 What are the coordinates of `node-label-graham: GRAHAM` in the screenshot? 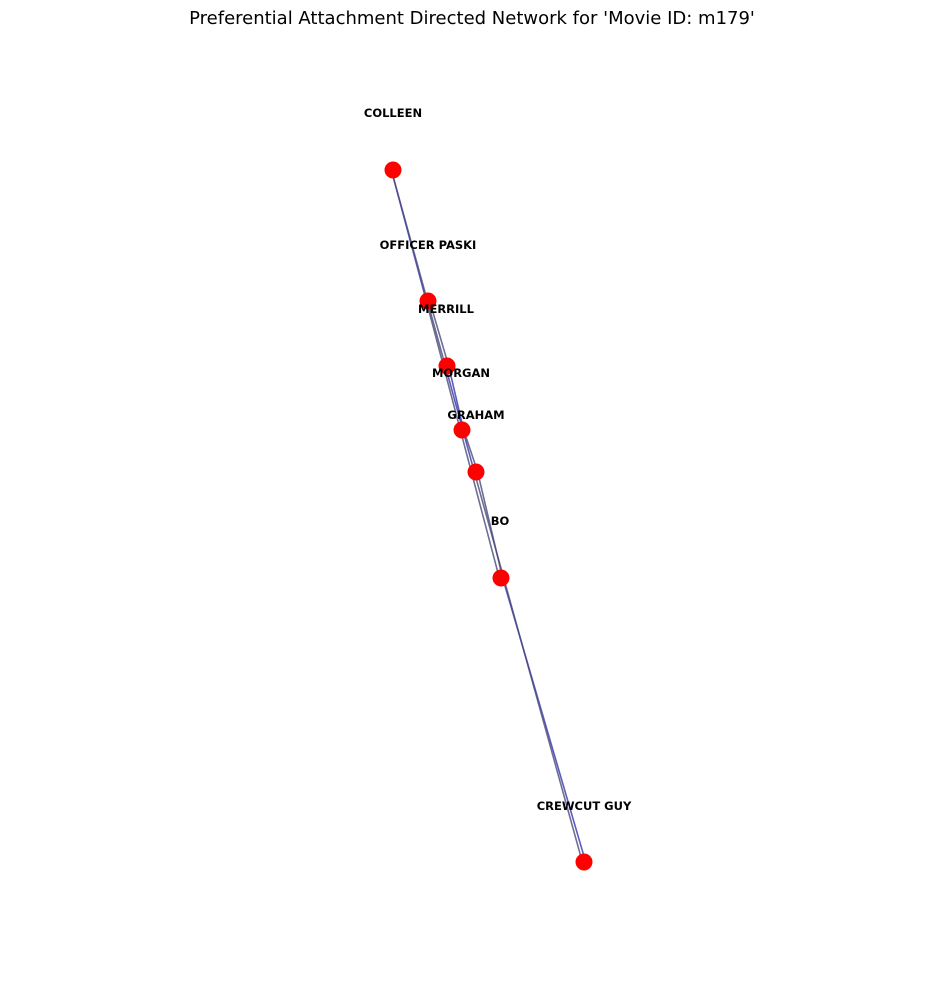 It's located at (475, 415).